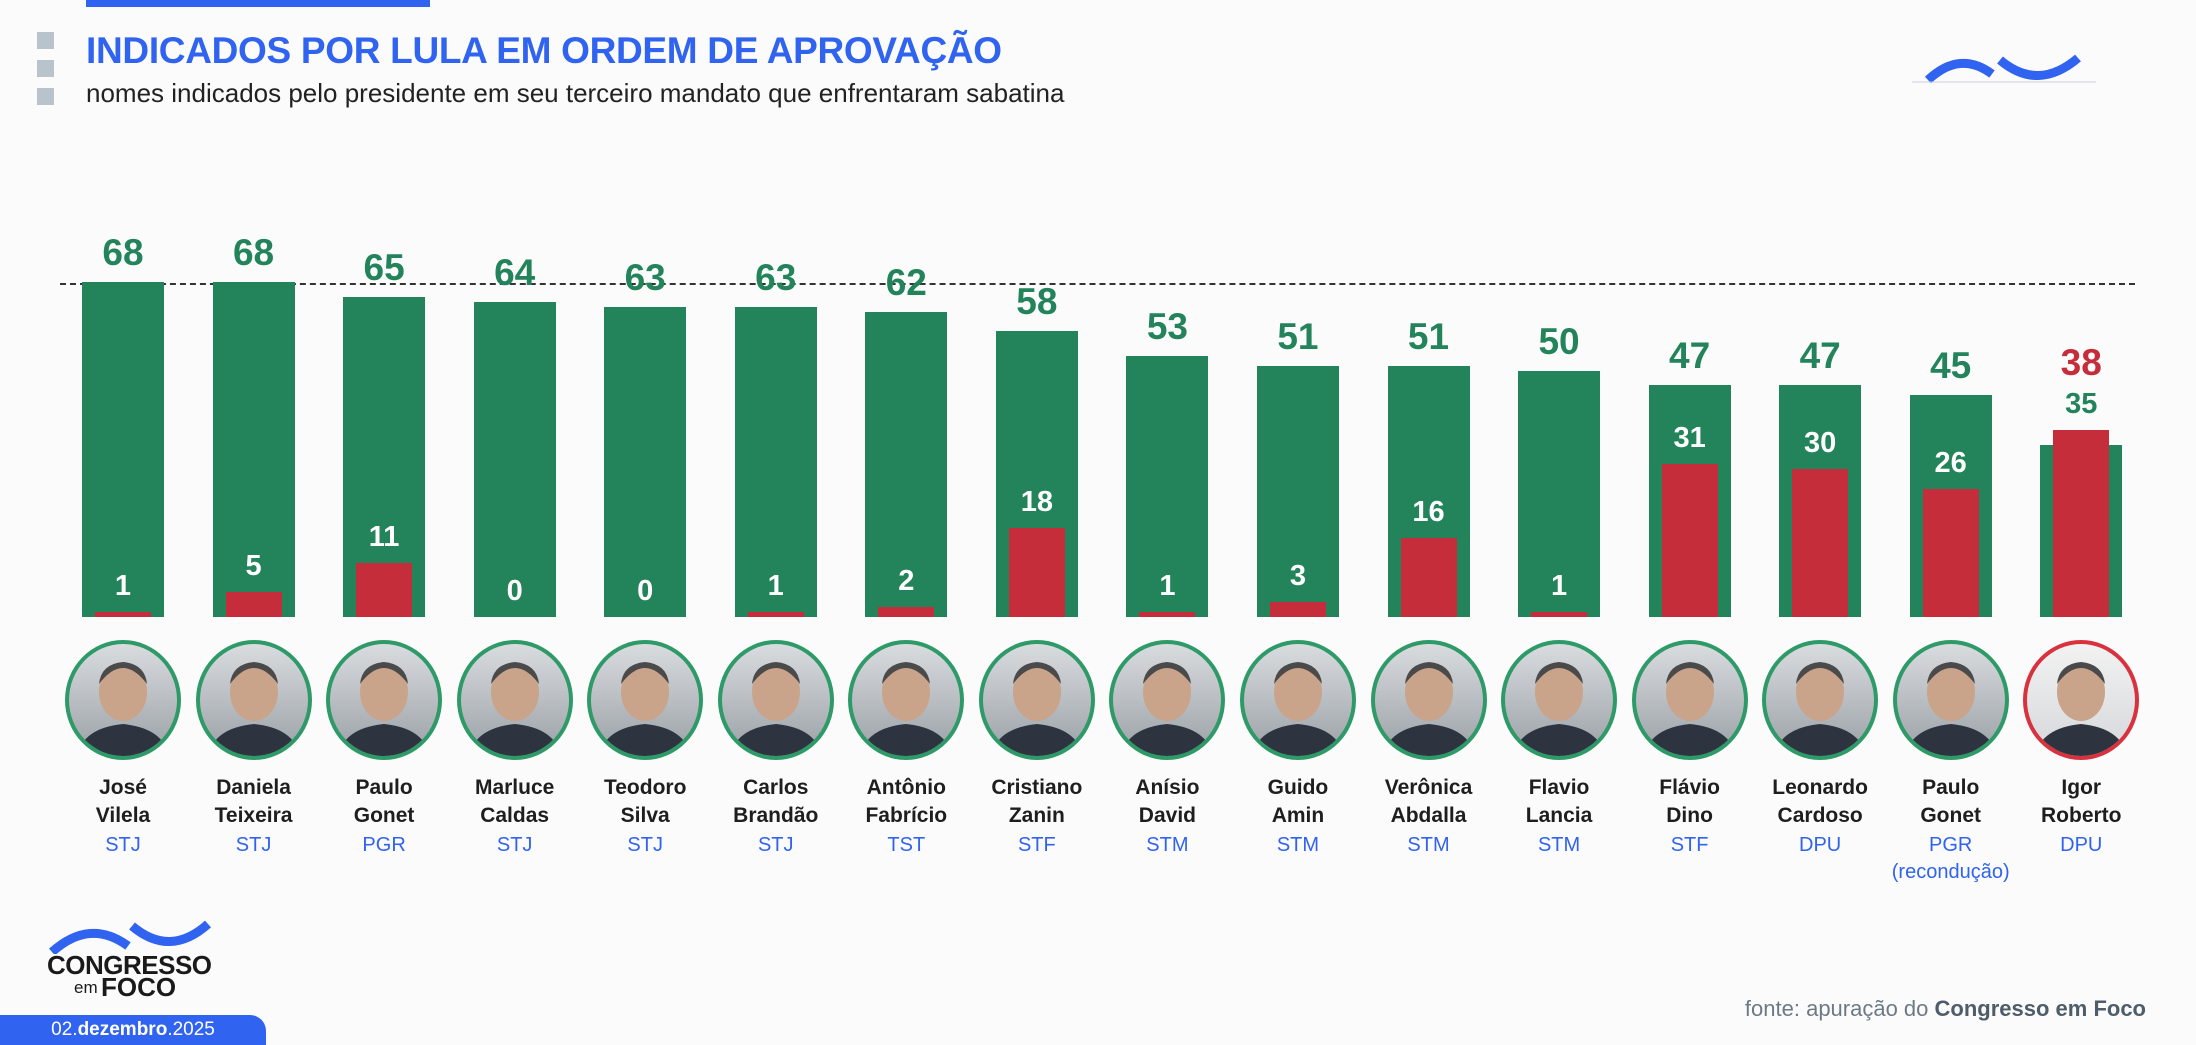  I want to click on nominee: Anísio David STM, so click(1167, 749).